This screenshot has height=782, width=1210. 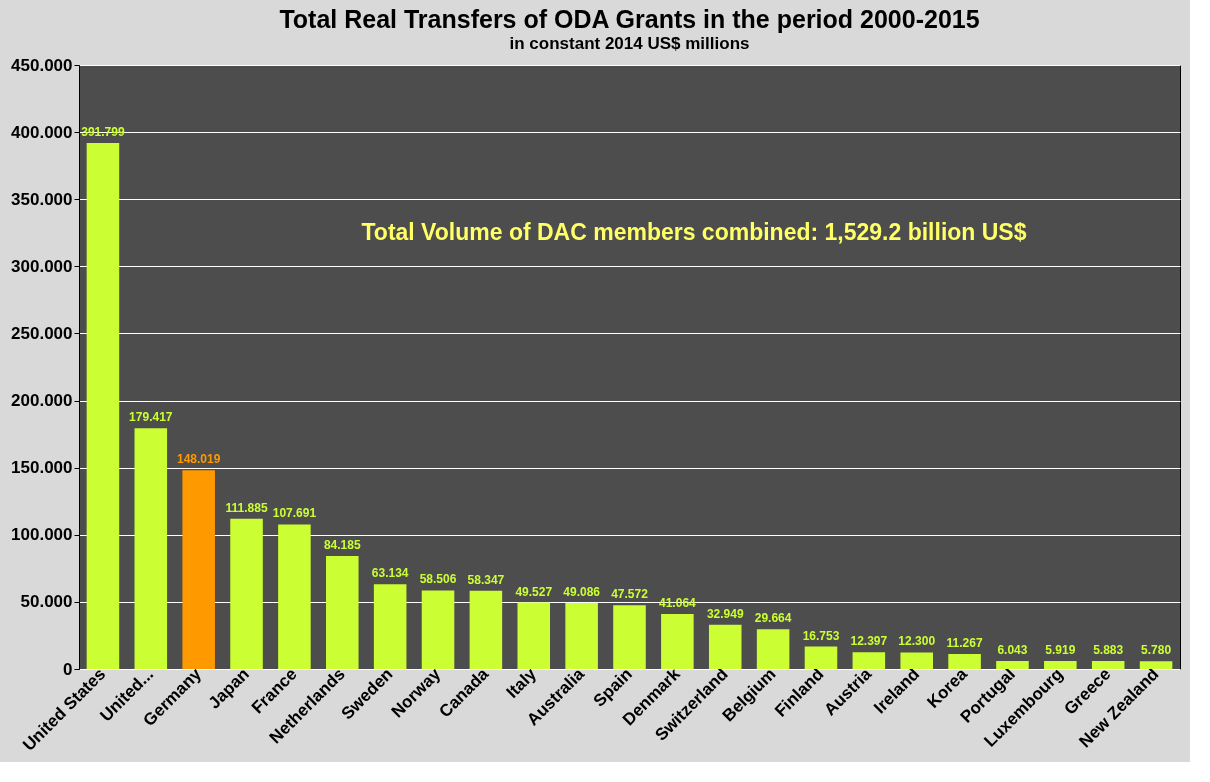 What do you see at coordinates (198, 459) in the screenshot?
I see `data-label: 148.019` at bounding box center [198, 459].